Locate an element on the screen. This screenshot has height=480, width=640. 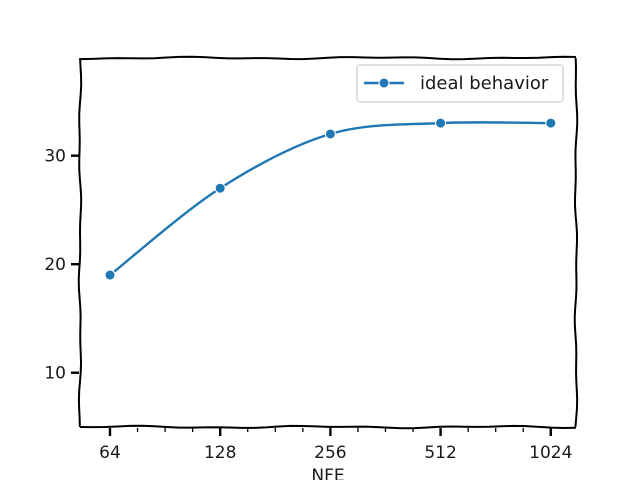
x-tick-label: 256 is located at coordinates (330, 453).